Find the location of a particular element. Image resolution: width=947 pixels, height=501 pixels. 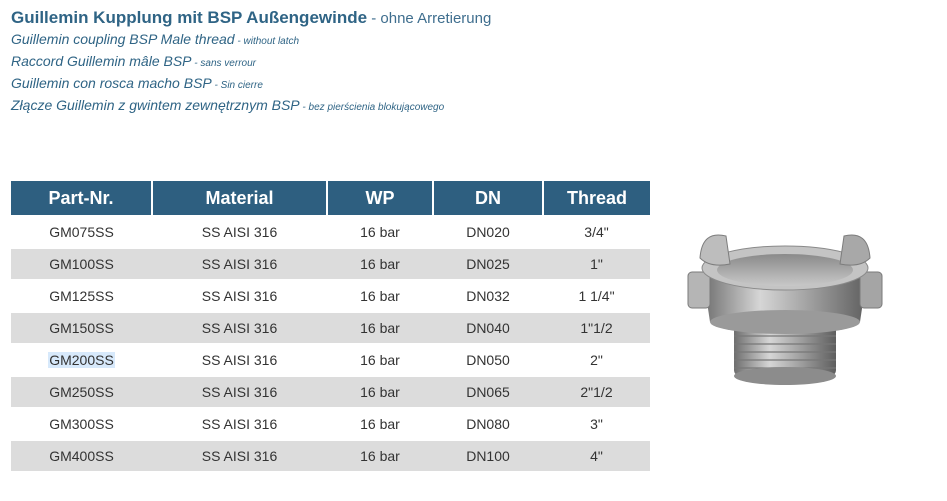

header-wp: WP is located at coordinates (379, 198).